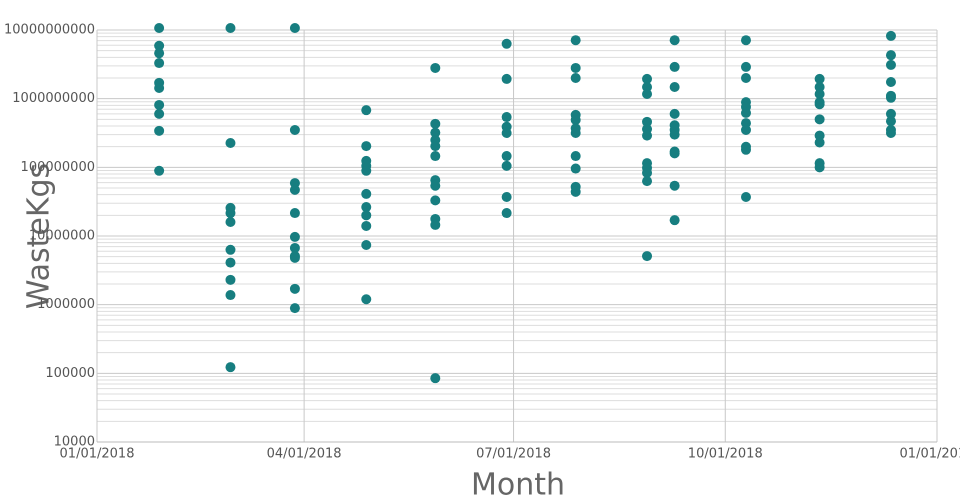 The height and width of the screenshot is (500, 960). I want to click on x-tick-label: 01/01/2018, so click(97, 454).